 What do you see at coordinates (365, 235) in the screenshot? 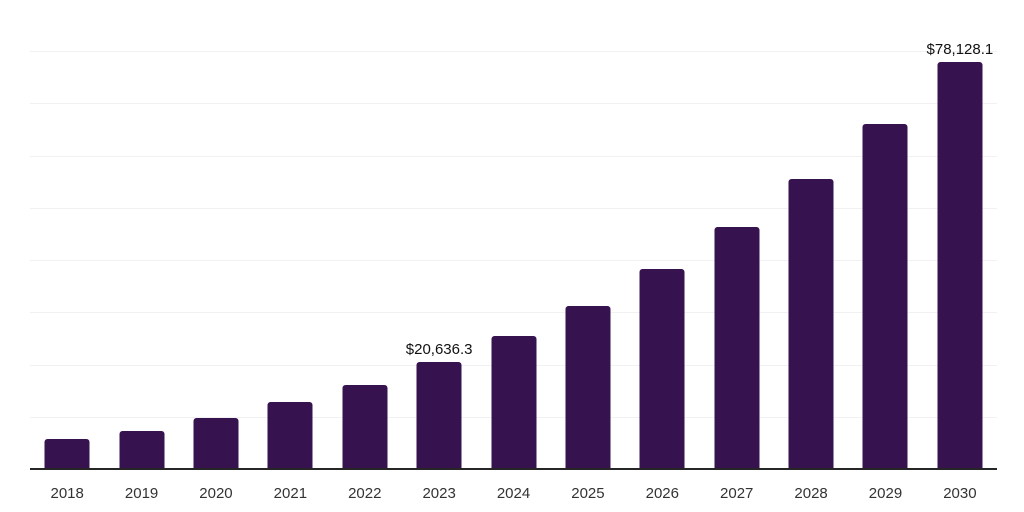
I see `bar-group-2022` at bounding box center [365, 235].